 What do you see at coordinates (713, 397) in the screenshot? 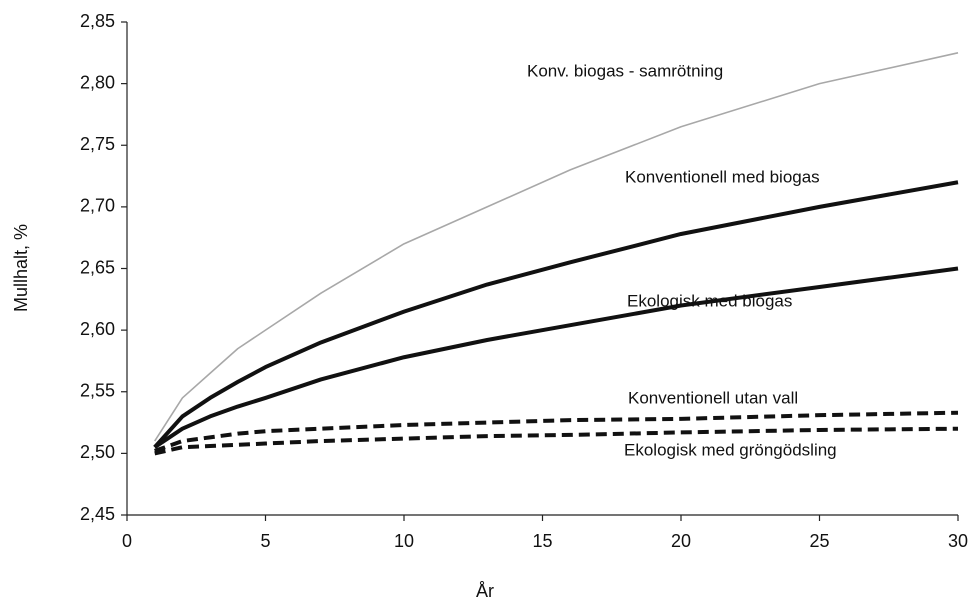
I see `series-label: Konventionell utan vall` at bounding box center [713, 397].